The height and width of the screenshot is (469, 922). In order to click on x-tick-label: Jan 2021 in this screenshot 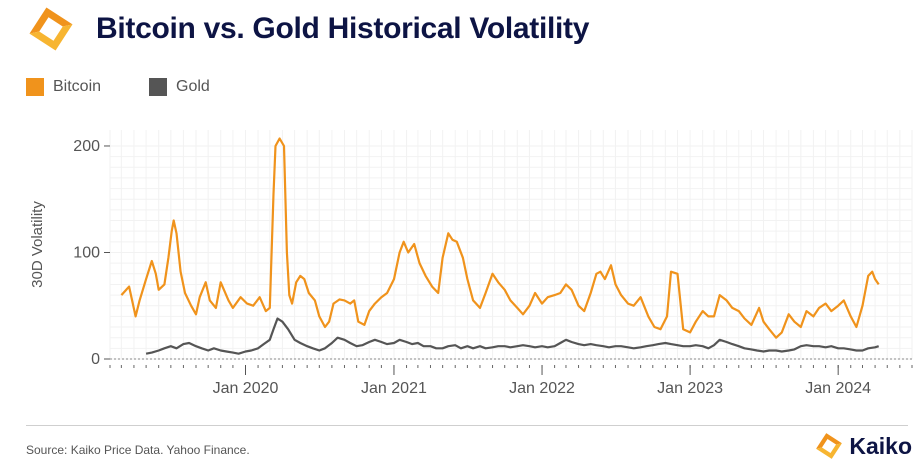, I will do `click(394, 388)`.